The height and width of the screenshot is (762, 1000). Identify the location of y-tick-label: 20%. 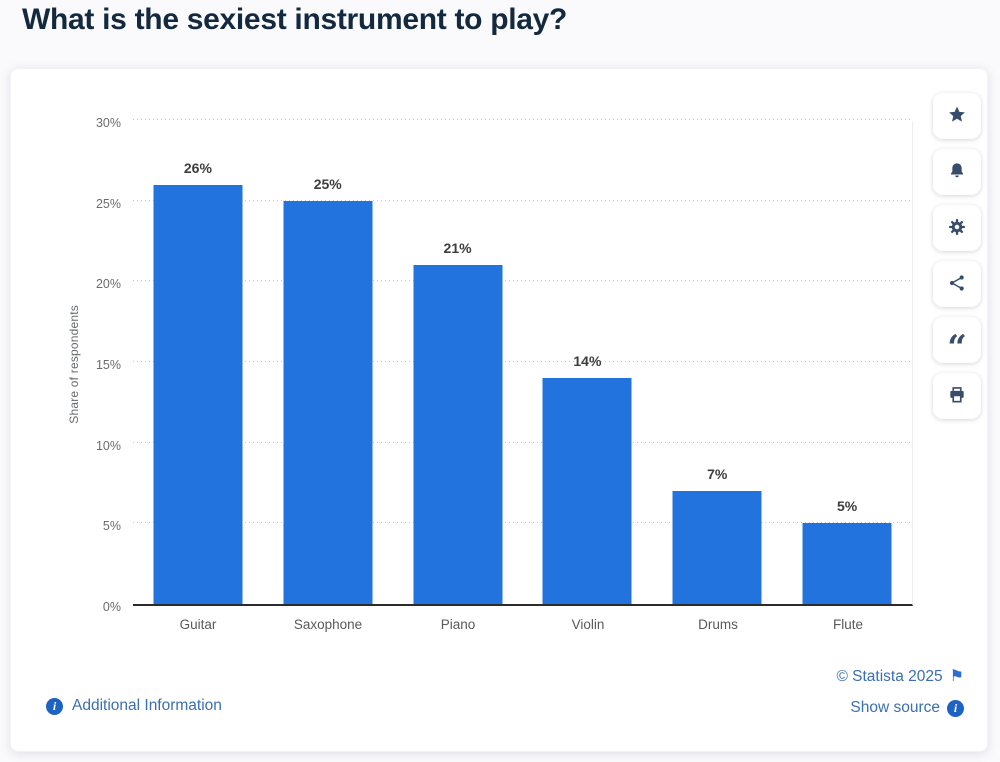
(108, 284).